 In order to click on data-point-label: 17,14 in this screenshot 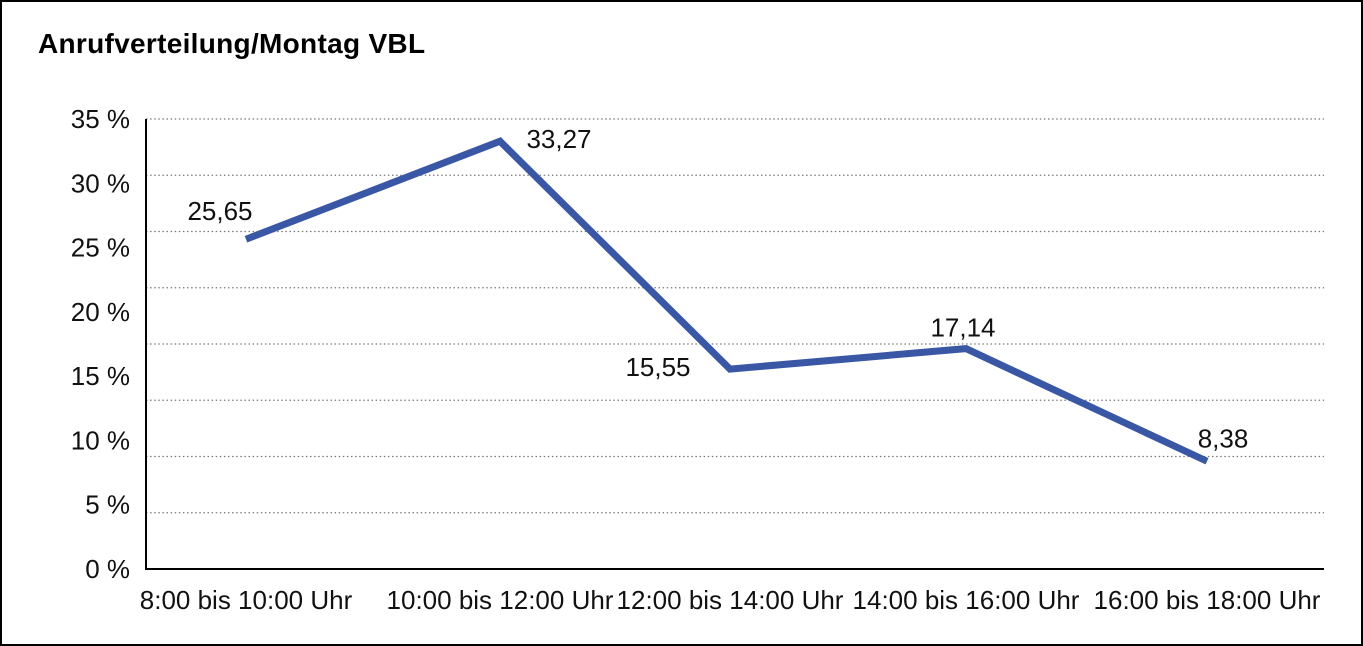, I will do `click(962, 328)`.